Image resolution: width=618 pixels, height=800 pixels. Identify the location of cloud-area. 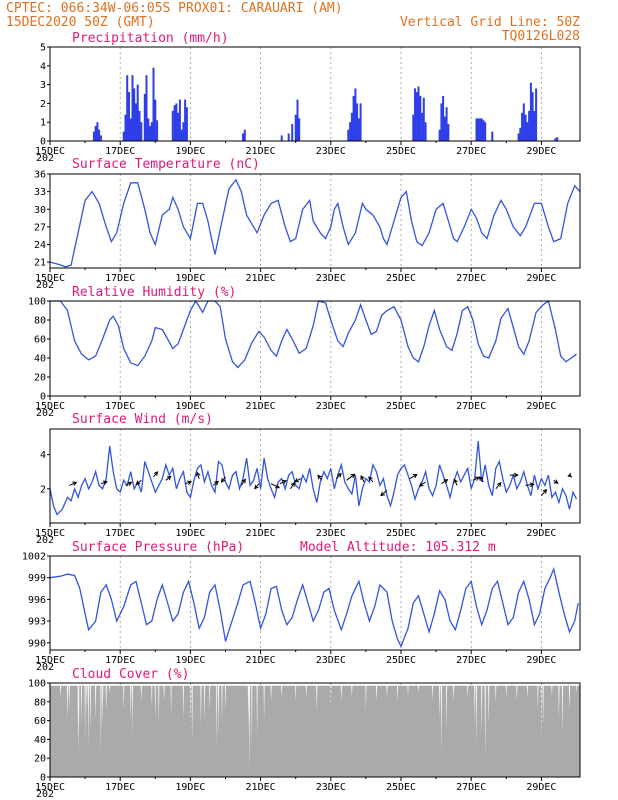
(315, 731).